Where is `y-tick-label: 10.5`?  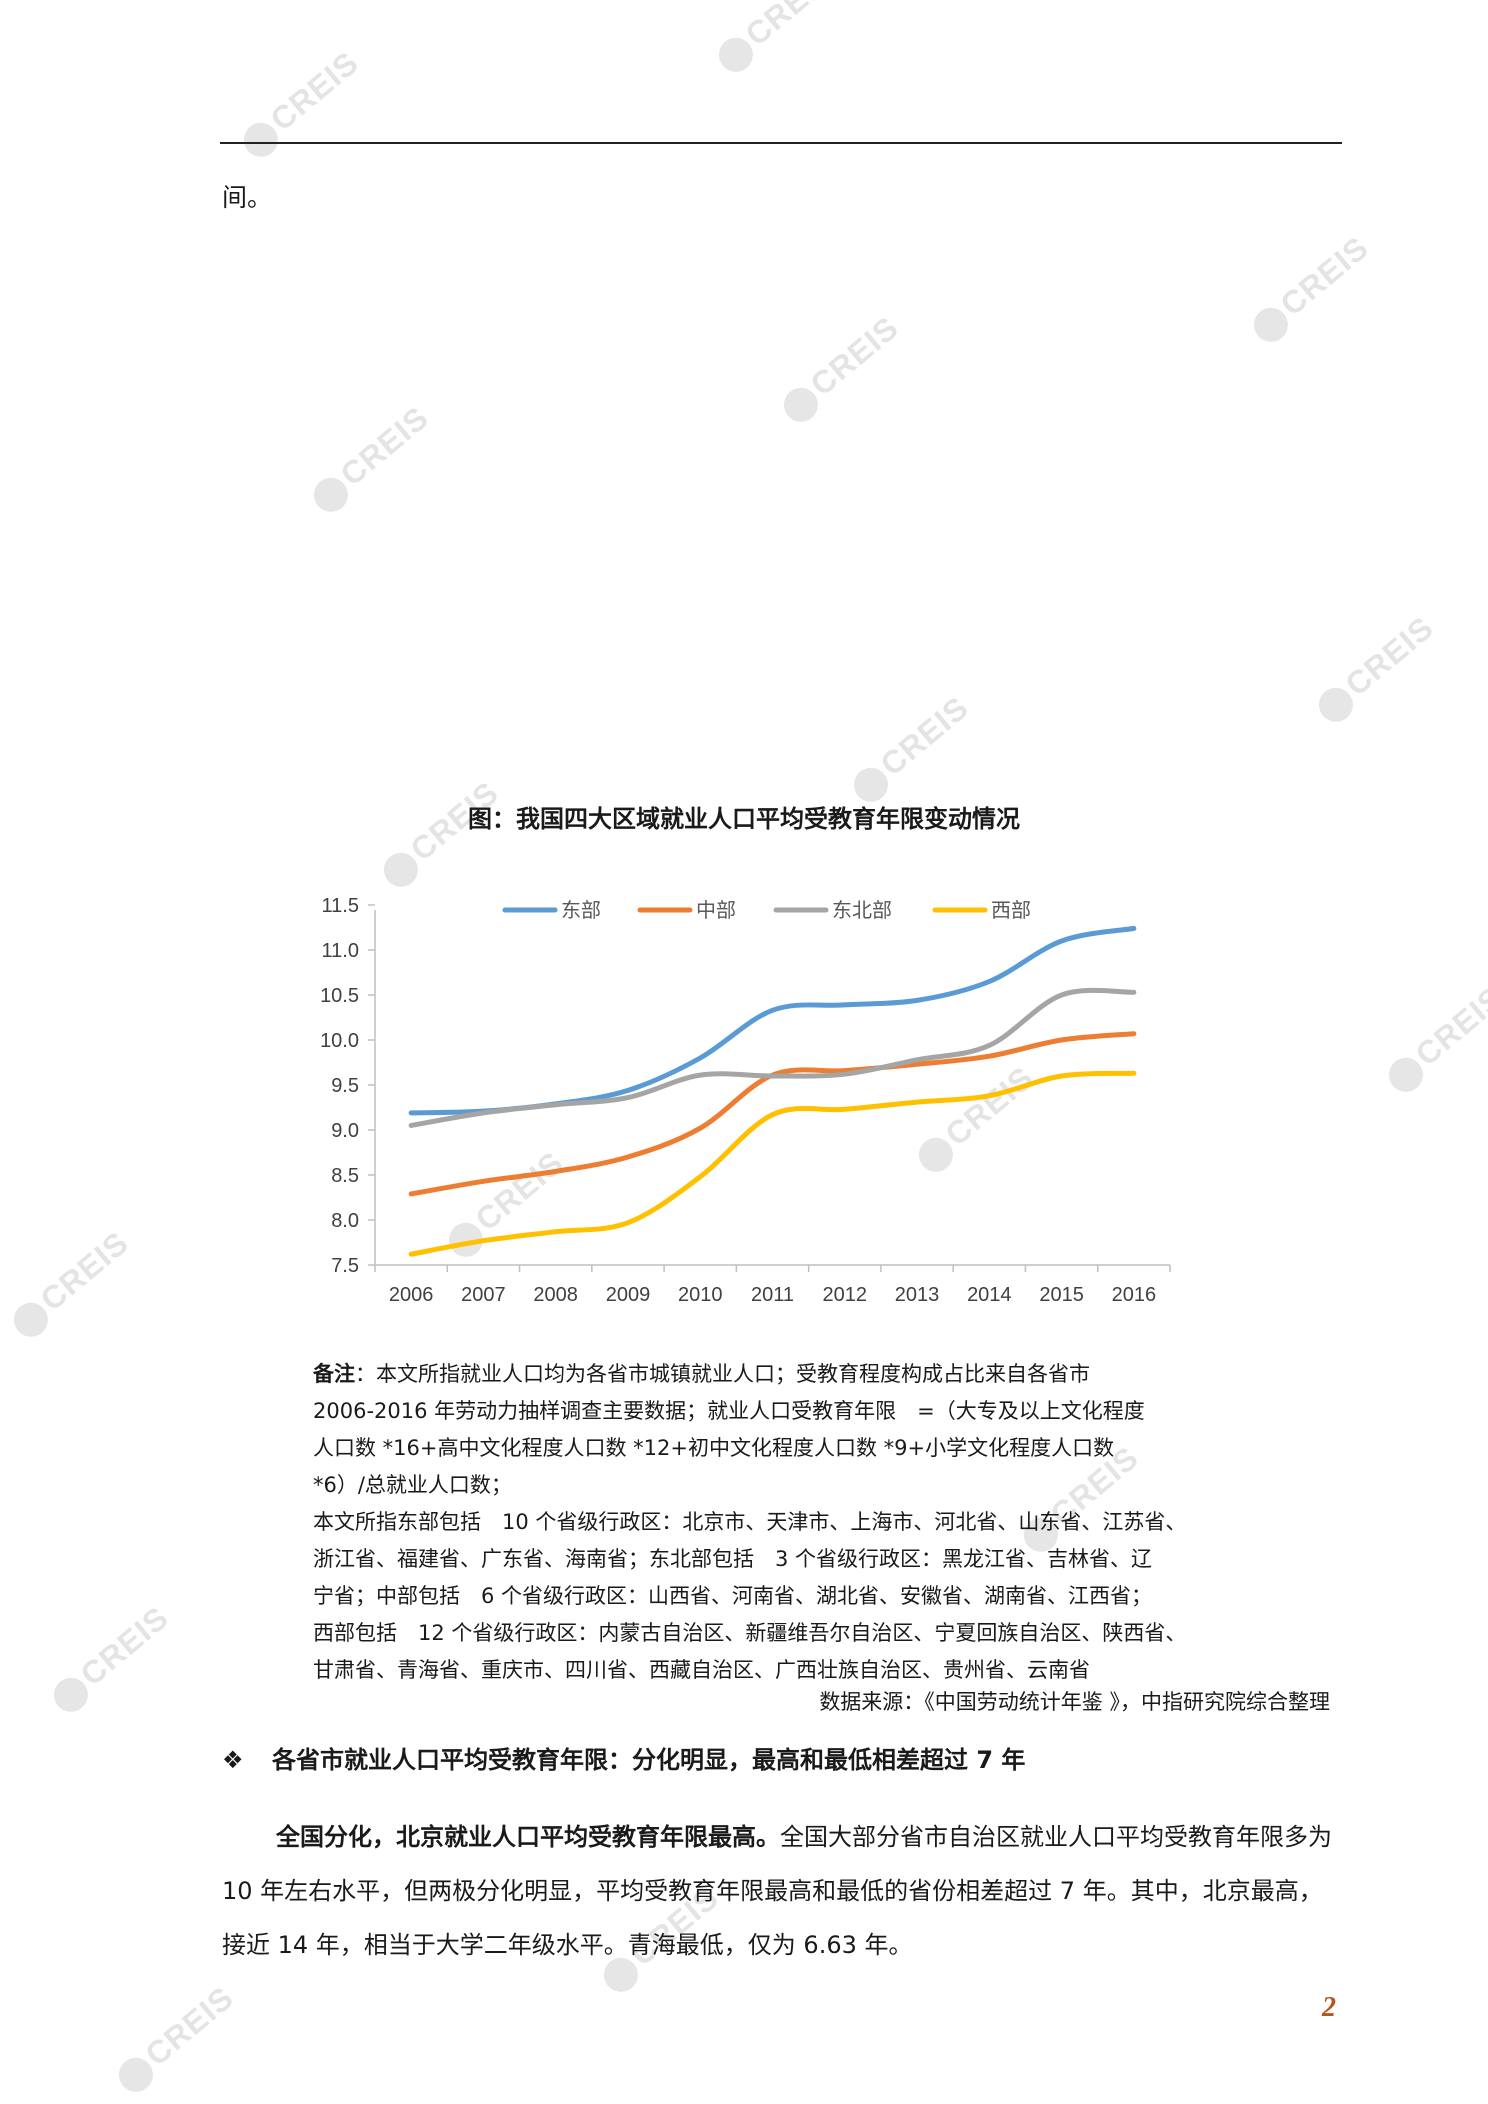 y-tick-label: 10.5 is located at coordinates (339, 996).